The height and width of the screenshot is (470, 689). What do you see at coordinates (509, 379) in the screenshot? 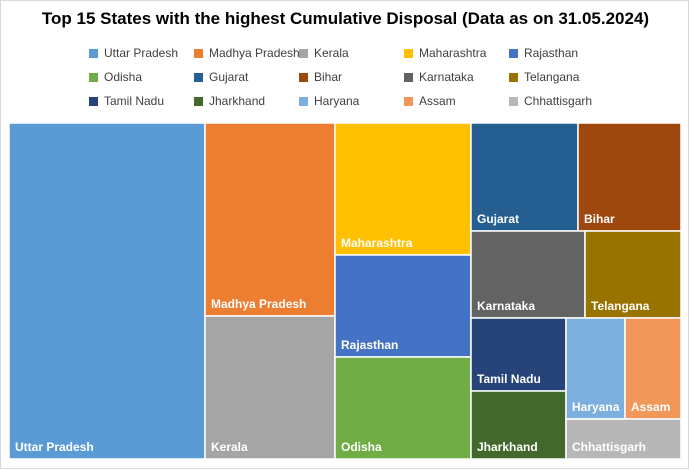
I see `tile-label-tamil-nadu: Tamil Nadu` at bounding box center [509, 379].